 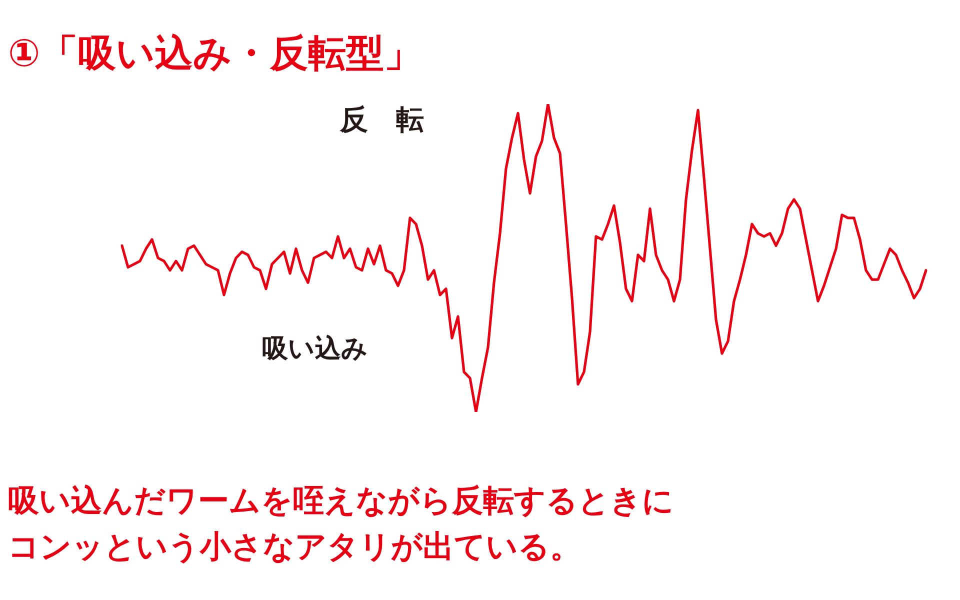 What do you see at coordinates (315, 349) in the screenshot?
I see `annotation: 吸い込み` at bounding box center [315, 349].